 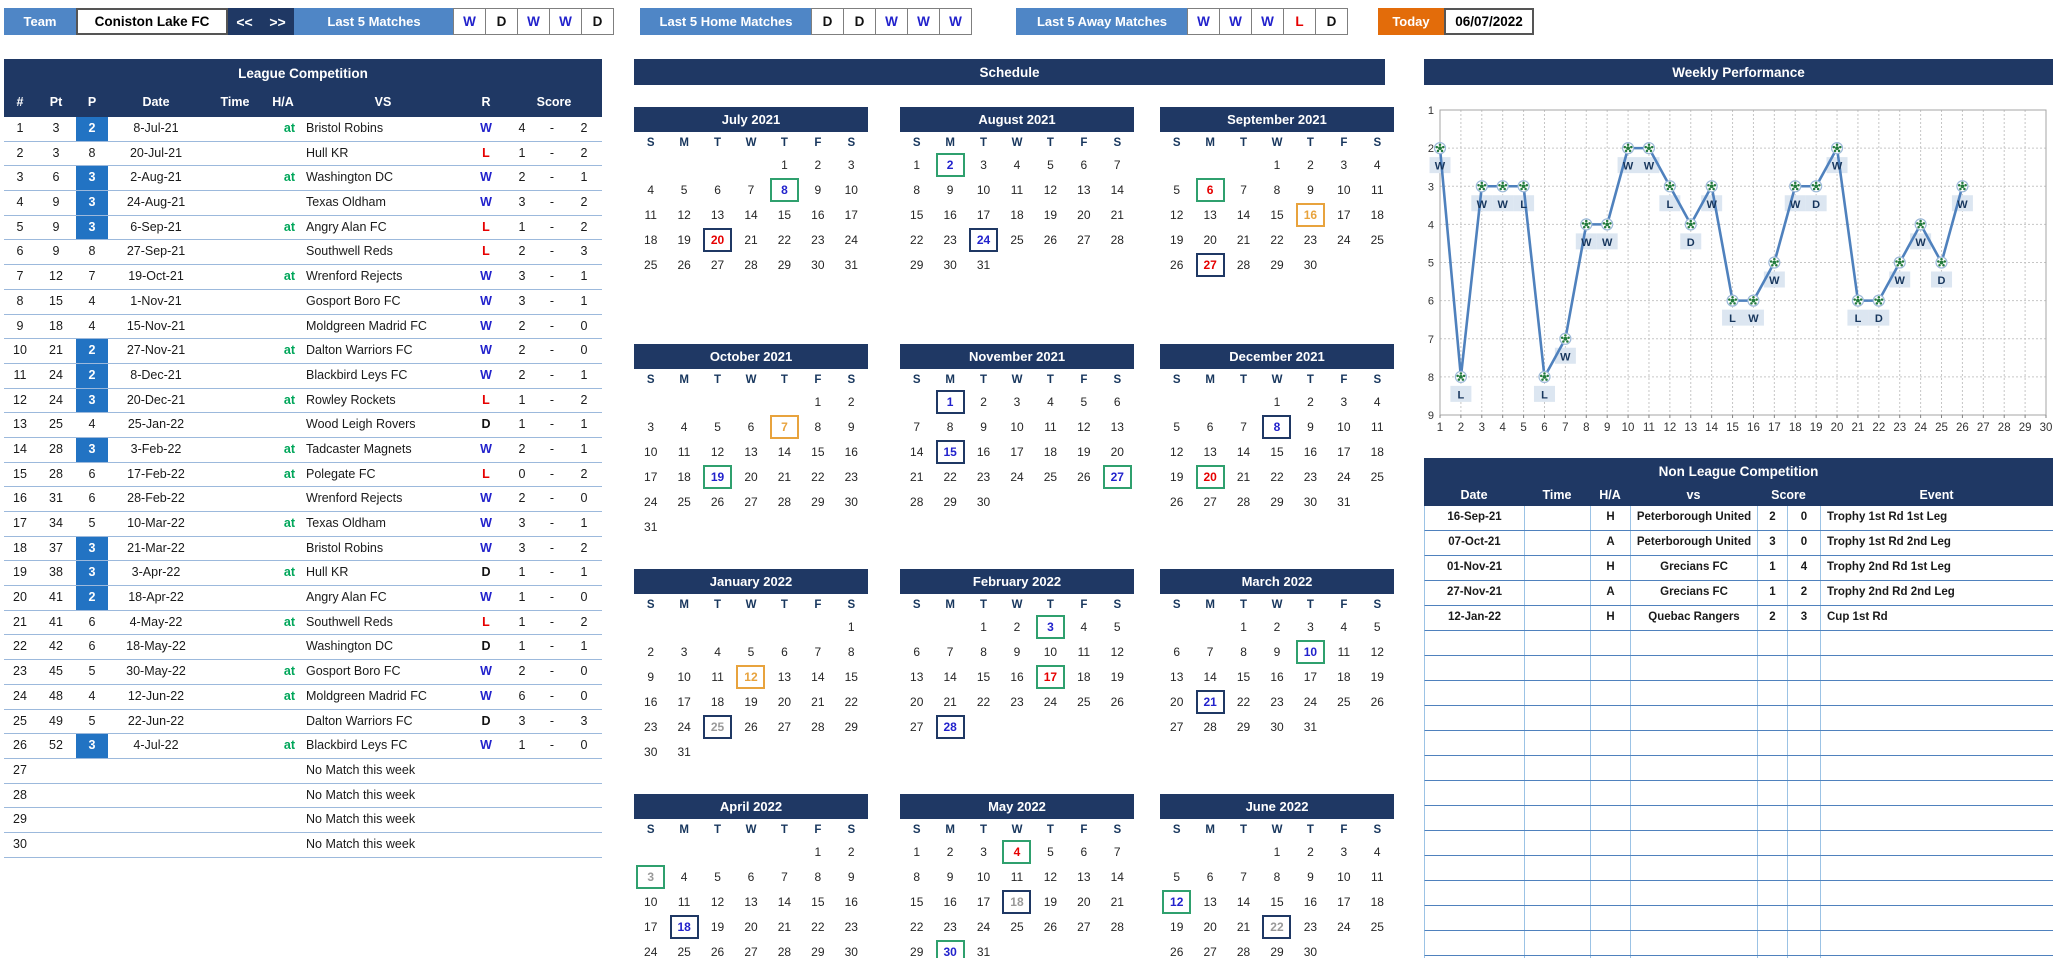 I want to click on calendar-day: 2, so click(x=950, y=851).